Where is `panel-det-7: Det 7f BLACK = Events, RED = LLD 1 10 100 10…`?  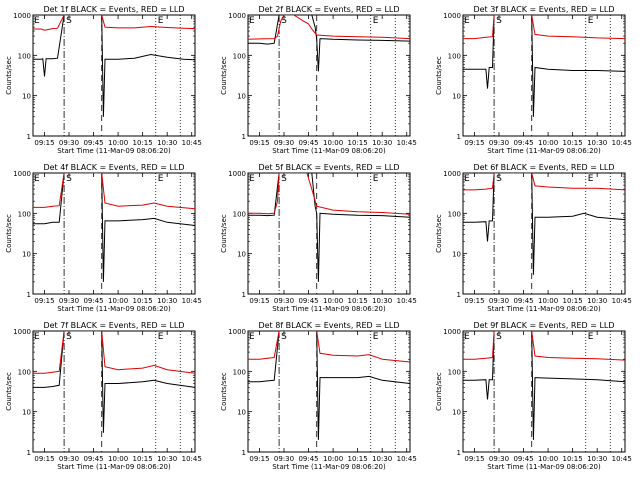
panel-det-7: Det 7f BLACK = Events, RED = LLD 1 10 100 10… is located at coordinates (103, 396).